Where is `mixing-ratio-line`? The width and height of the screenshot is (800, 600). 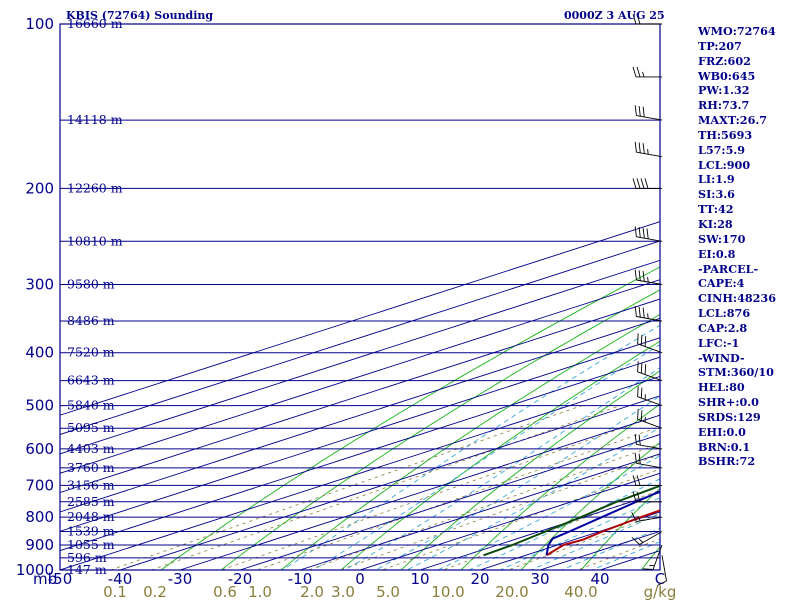 mixing-ratio-line is located at coordinates (458, 498).